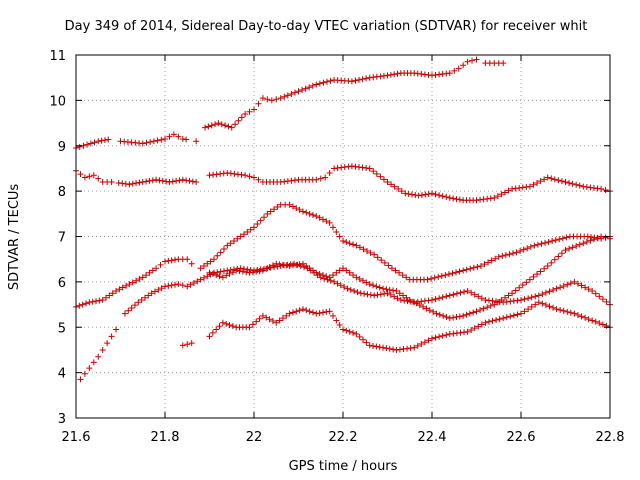 Image resolution: width=640 pixels, height=480 pixels. Describe the element at coordinates (409, 326) in the screenshot. I see `series-series-5b` at that location.